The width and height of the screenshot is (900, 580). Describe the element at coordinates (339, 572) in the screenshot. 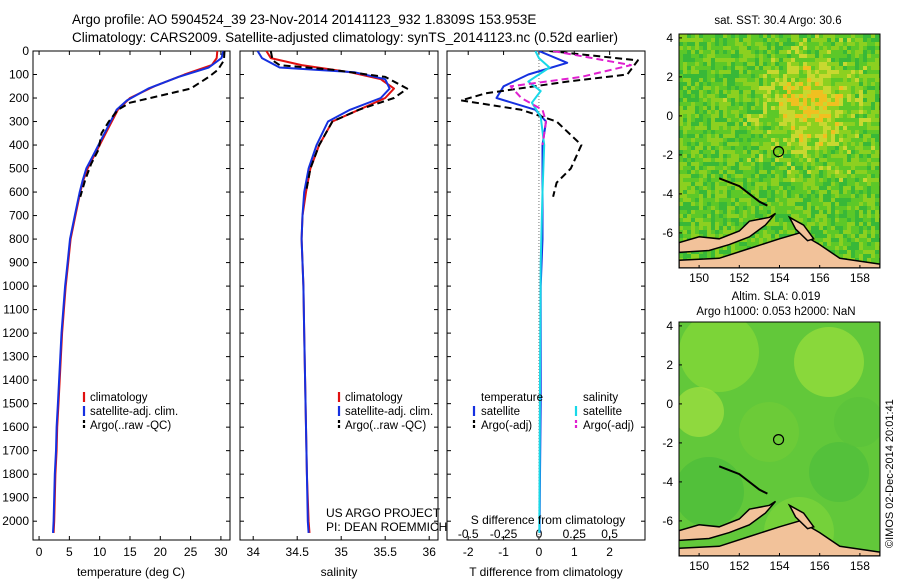

I see `salinity-xlabel: salinity` at that location.